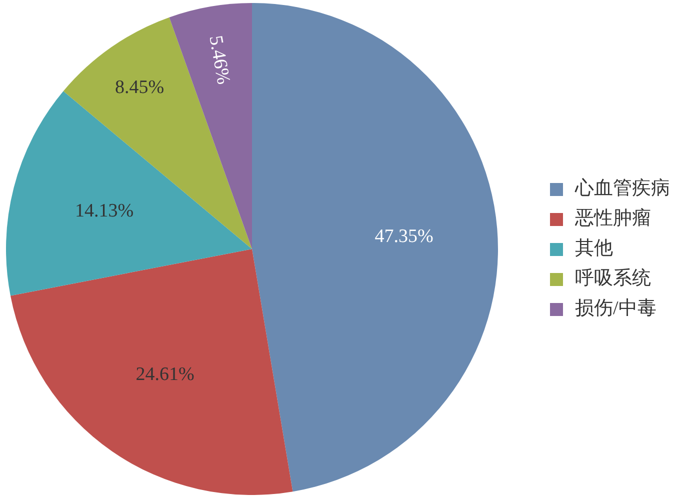 This screenshot has width=700, height=498. I want to click on legend-label: 呼吸系统, so click(613, 278).